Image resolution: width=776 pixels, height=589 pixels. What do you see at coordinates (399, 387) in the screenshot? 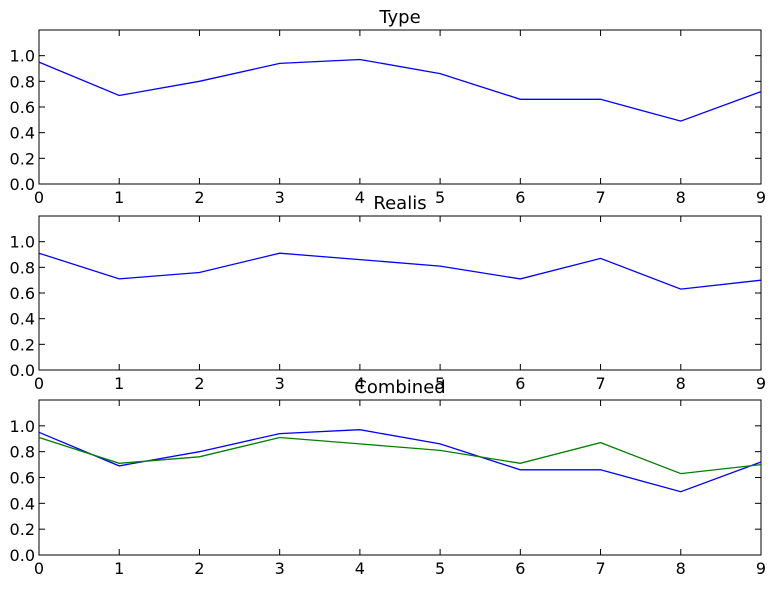
I see `subplot-title: Combined` at bounding box center [399, 387].